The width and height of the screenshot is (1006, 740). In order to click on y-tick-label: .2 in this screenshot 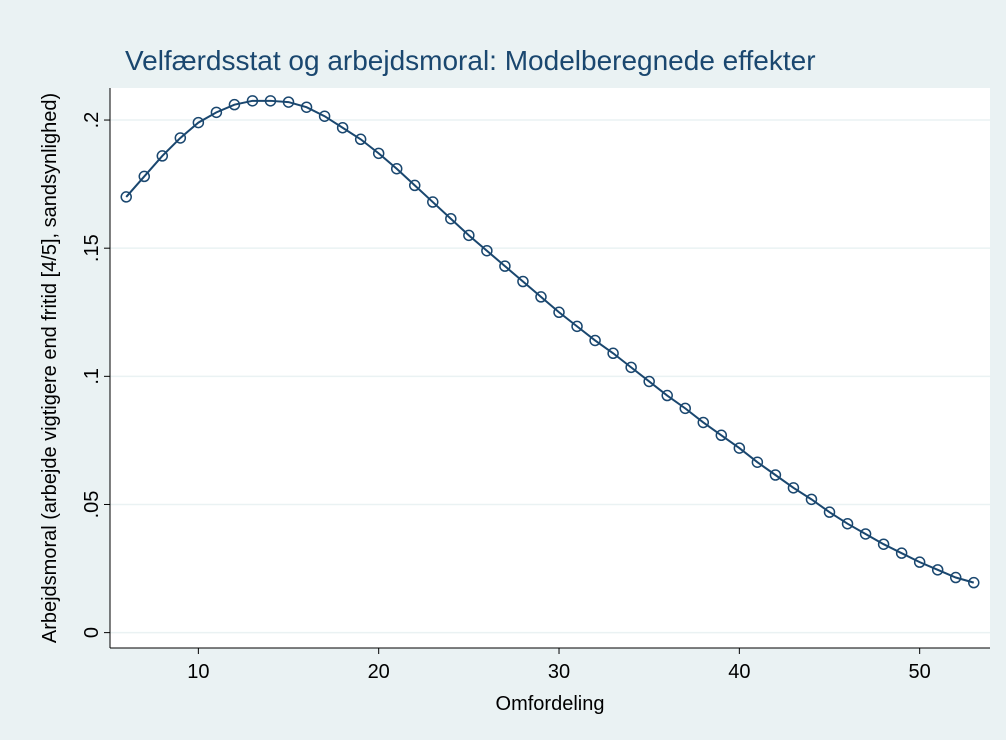, I will do `click(92, 120)`.